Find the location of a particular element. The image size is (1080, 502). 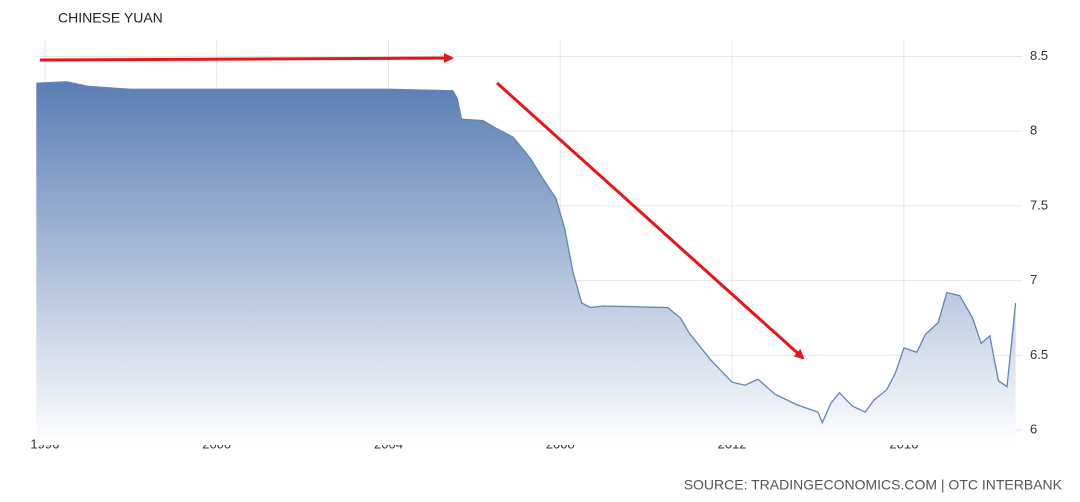

arrow is located at coordinates (246, 58).